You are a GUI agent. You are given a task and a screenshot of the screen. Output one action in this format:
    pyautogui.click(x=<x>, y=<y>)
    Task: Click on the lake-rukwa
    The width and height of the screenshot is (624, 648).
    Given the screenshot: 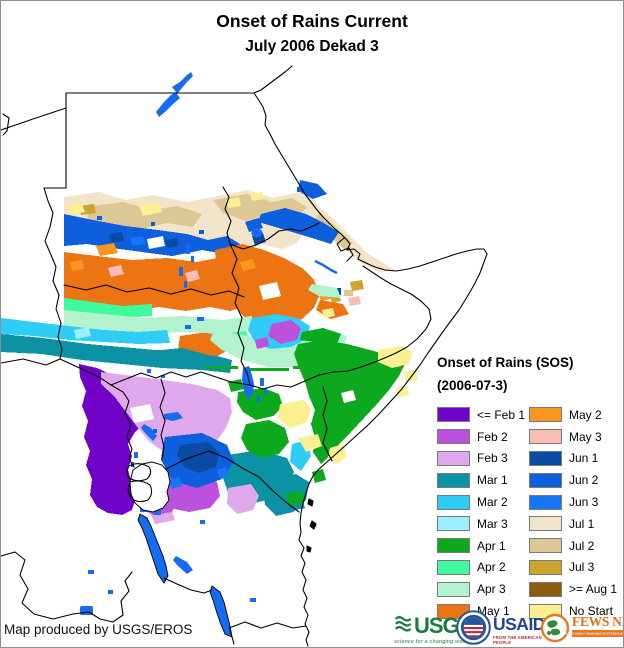 What is the action you would take?
    pyautogui.click(x=183, y=565)
    